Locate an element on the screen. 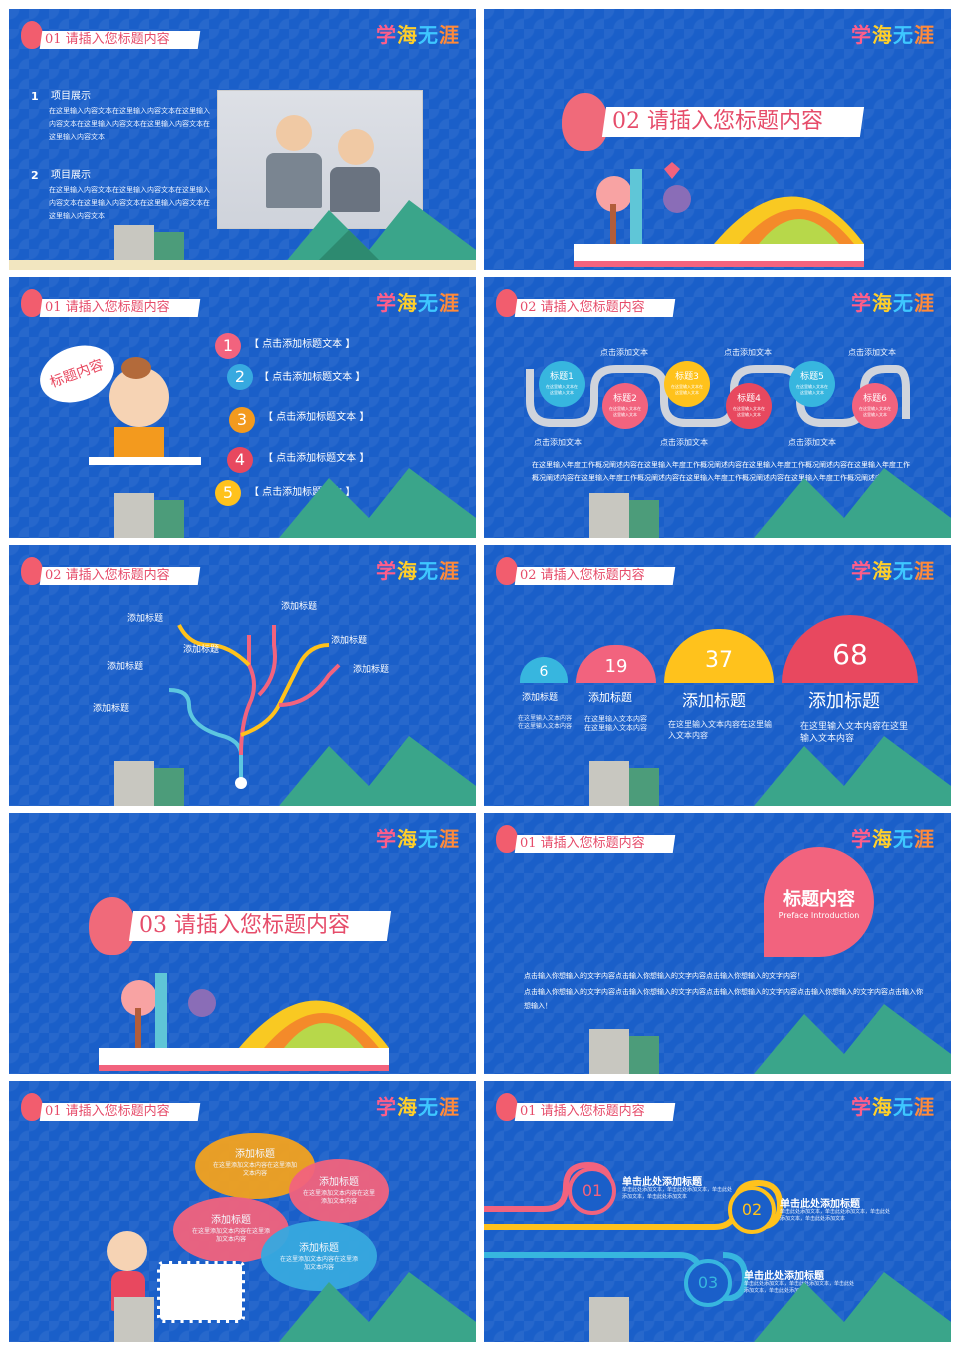 The width and height of the screenshot is (960, 1352). section-title-banner: 03 请插入您标题内容 is located at coordinates (260, 926).